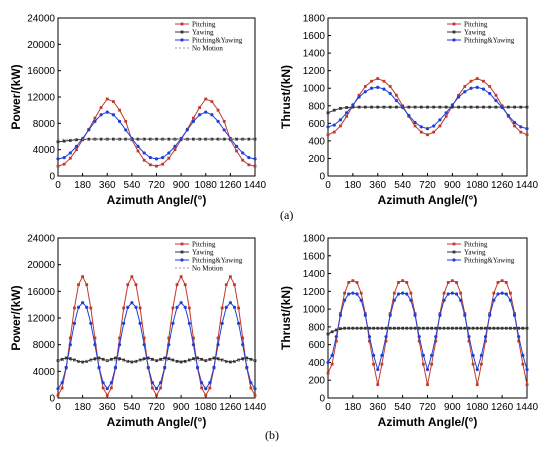 This screenshot has height=452, width=550. What do you see at coordinates (314, 89) in the screenshot?
I see `y-tick-label: 1000` at bounding box center [314, 89].